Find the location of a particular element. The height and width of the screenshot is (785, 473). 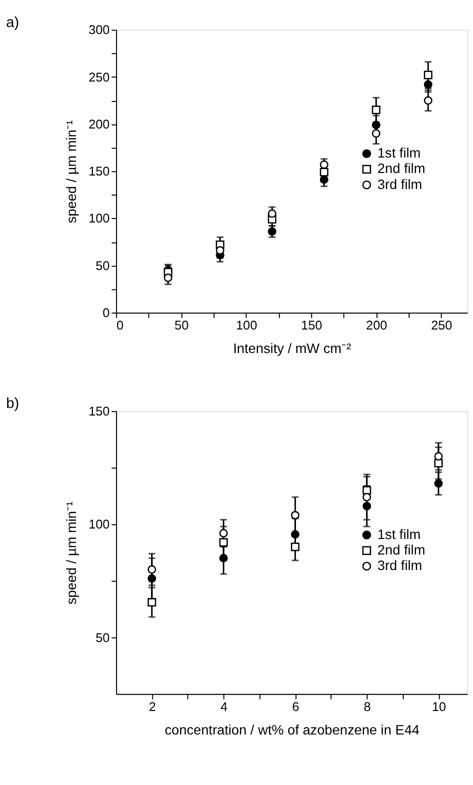

chart-title: b) is located at coordinates (13, 404).